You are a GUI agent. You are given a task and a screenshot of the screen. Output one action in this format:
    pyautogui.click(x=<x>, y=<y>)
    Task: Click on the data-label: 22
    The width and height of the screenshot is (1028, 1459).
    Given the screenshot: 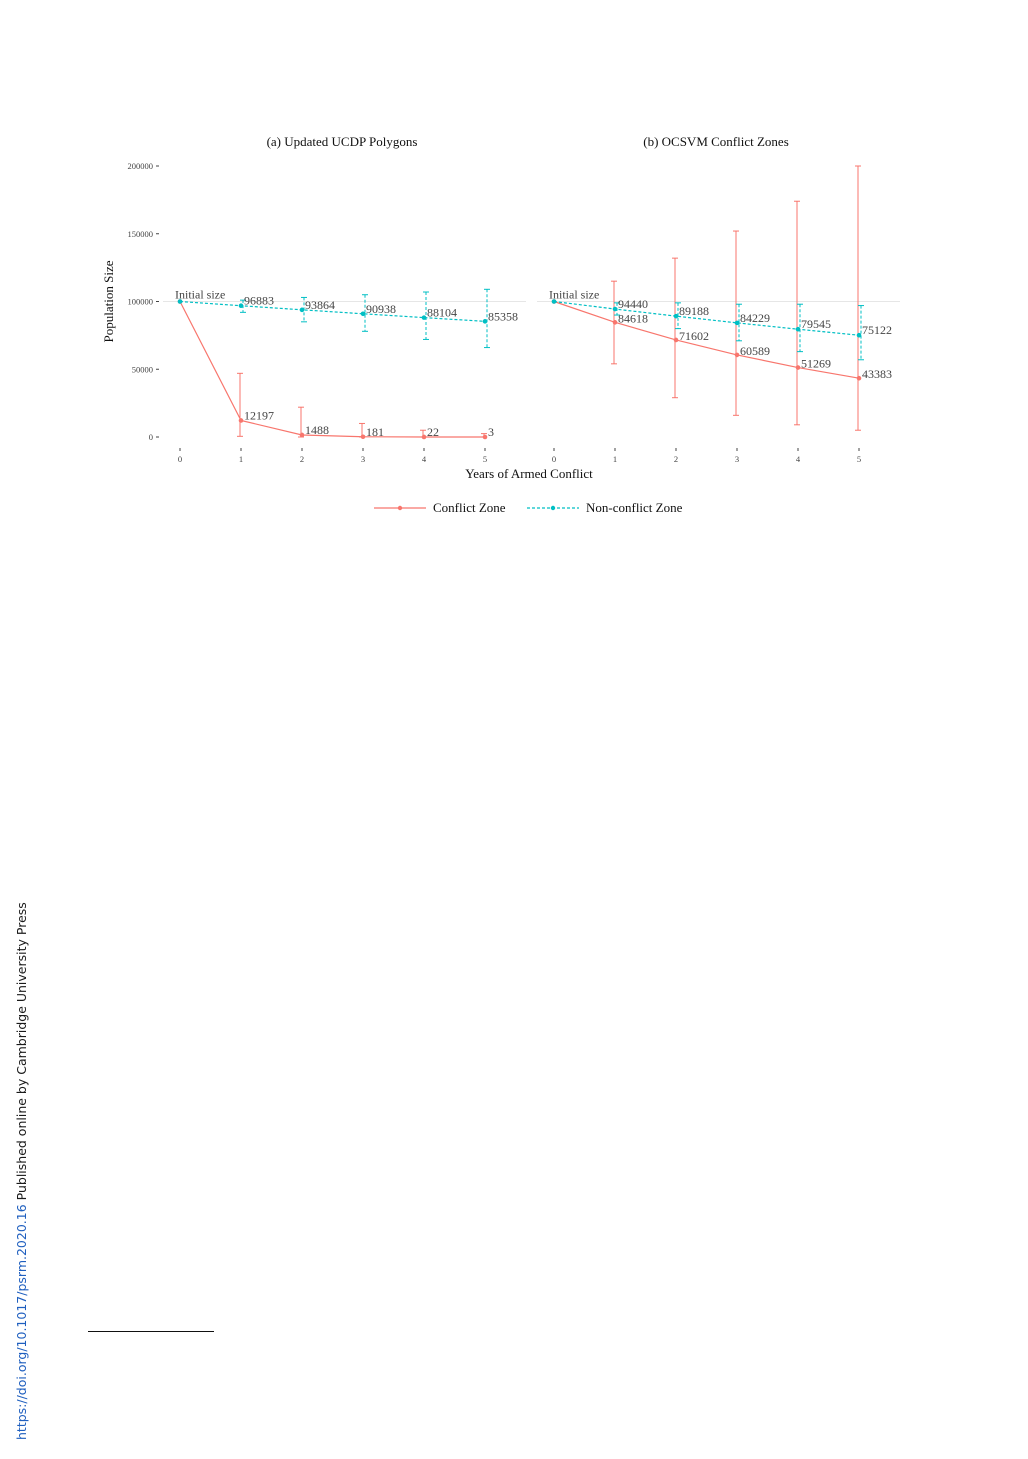 What is the action you would take?
    pyautogui.click(x=433, y=432)
    